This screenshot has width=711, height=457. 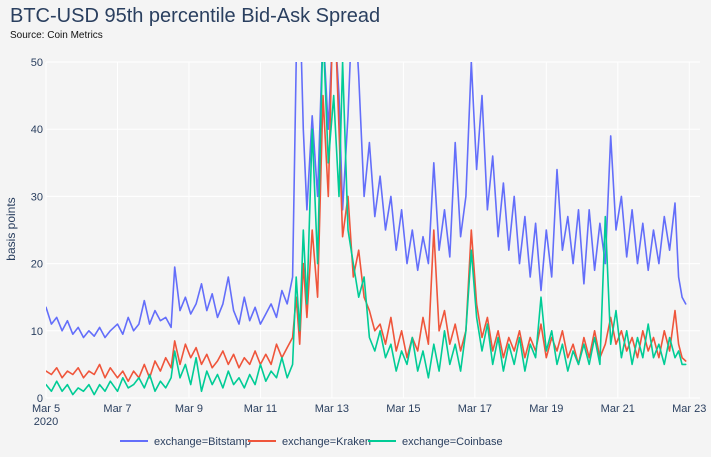 I want to click on x-tick-label: Mar 9, so click(x=189, y=409).